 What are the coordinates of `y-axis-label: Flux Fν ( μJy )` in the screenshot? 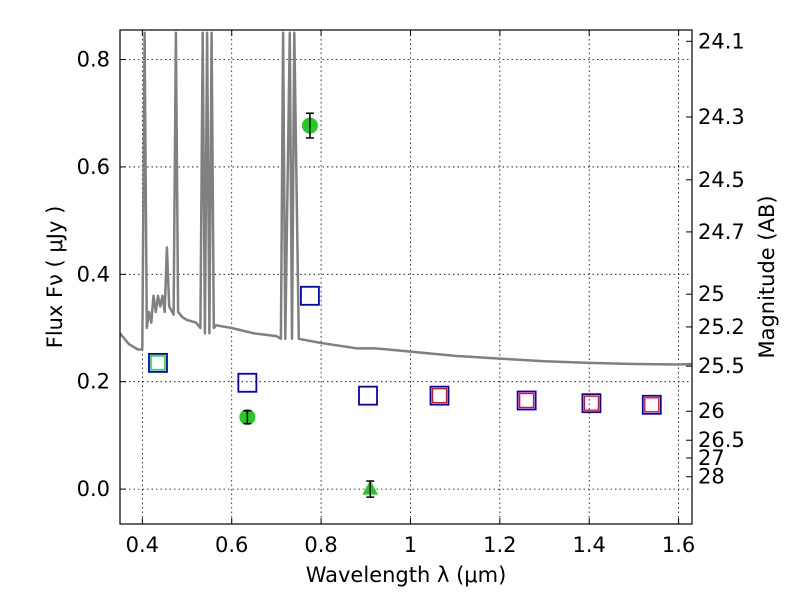 It's located at (55, 277).